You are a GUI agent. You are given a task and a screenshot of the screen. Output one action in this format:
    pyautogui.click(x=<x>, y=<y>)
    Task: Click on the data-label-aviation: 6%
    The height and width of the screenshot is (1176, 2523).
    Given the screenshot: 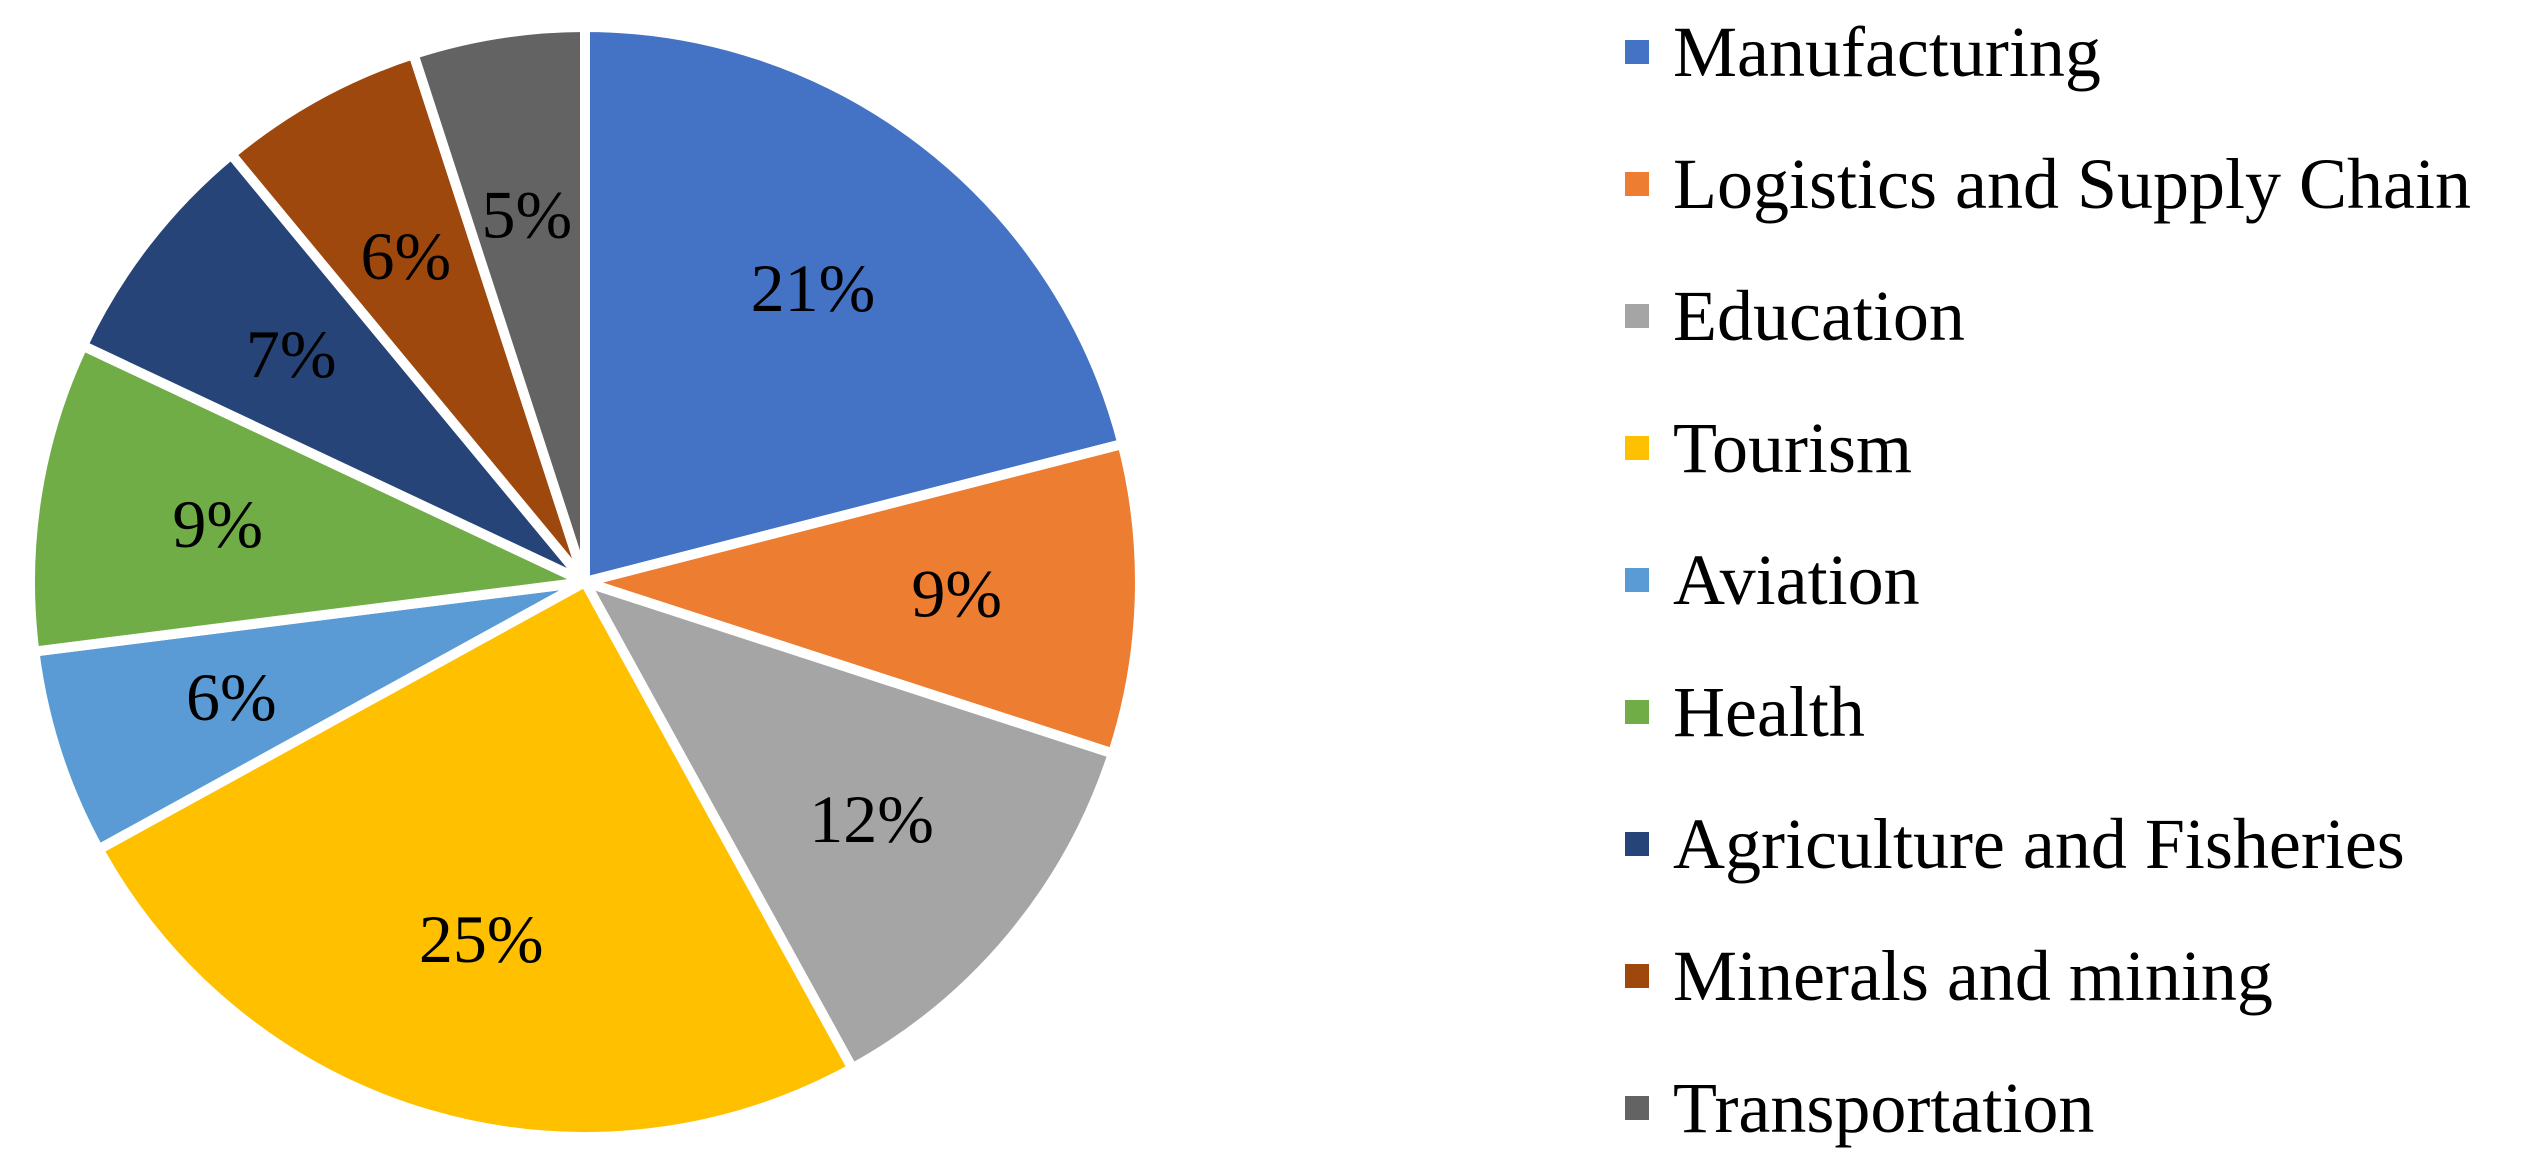 What is the action you would take?
    pyautogui.click(x=231, y=697)
    